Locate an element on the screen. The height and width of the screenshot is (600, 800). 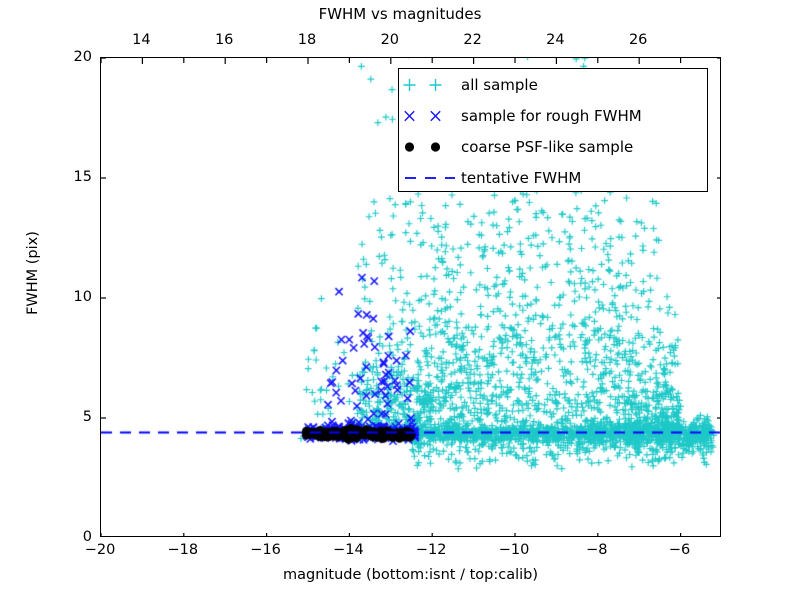
dashed-line-icon is located at coordinates (430, 177).